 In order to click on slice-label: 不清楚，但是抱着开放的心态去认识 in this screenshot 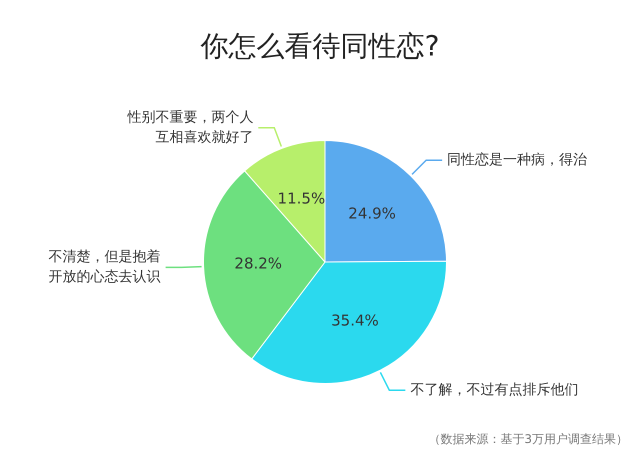, I will do `click(104, 267)`.